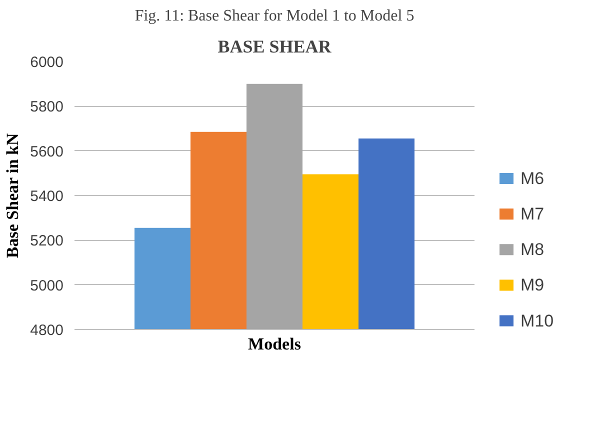  I want to click on x-axis-title: Models, so click(275, 344).